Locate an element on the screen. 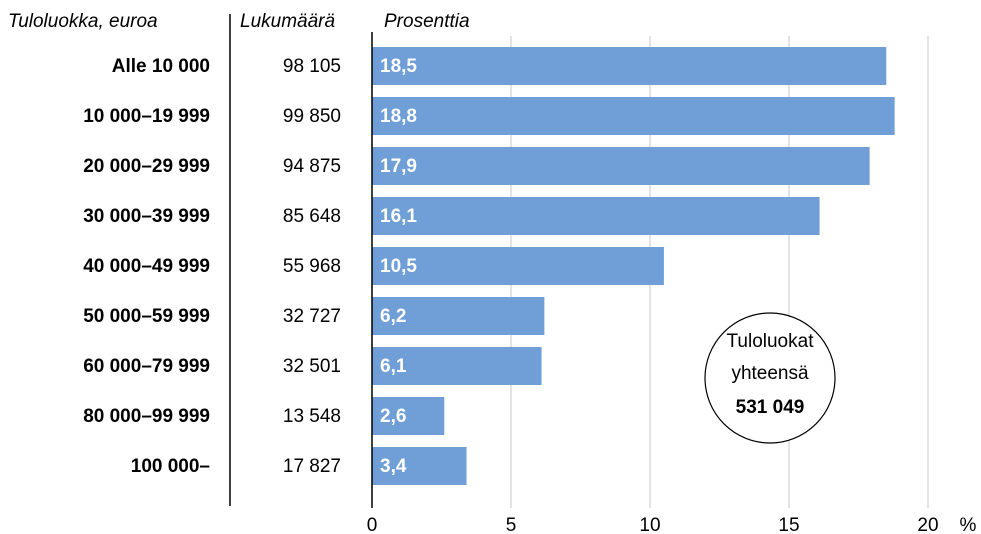  value-label: 17,9 is located at coordinates (398, 166).